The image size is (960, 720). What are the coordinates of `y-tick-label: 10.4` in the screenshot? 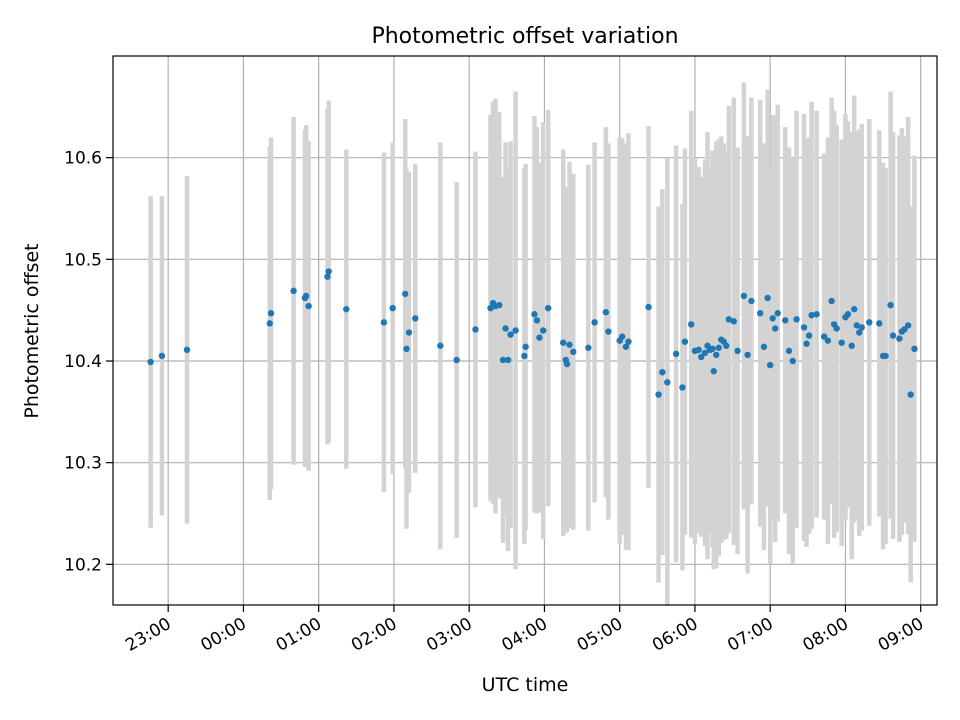 It's located at (83, 362).